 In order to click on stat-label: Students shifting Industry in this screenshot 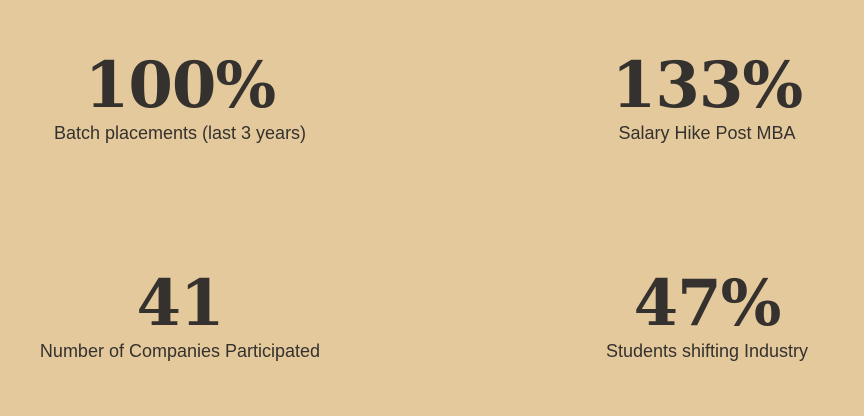, I will do `click(707, 351)`.